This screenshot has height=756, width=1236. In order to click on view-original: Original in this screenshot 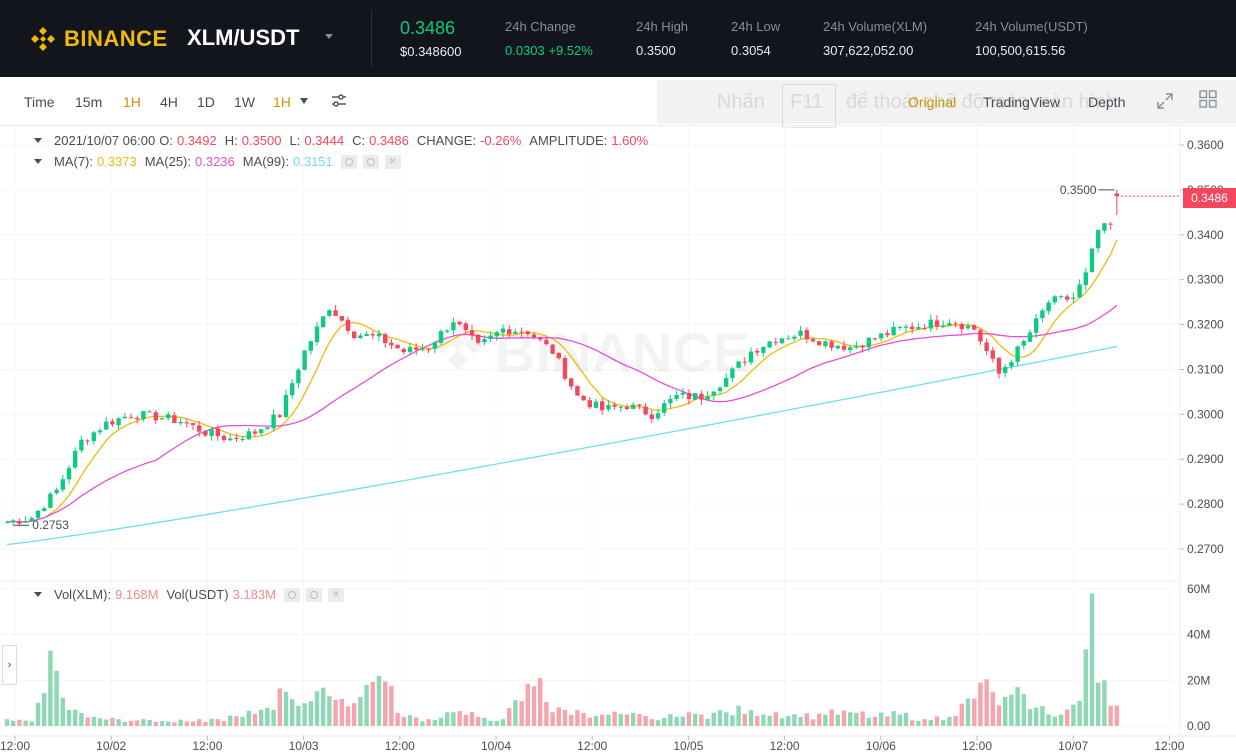, I will do `click(932, 102)`.